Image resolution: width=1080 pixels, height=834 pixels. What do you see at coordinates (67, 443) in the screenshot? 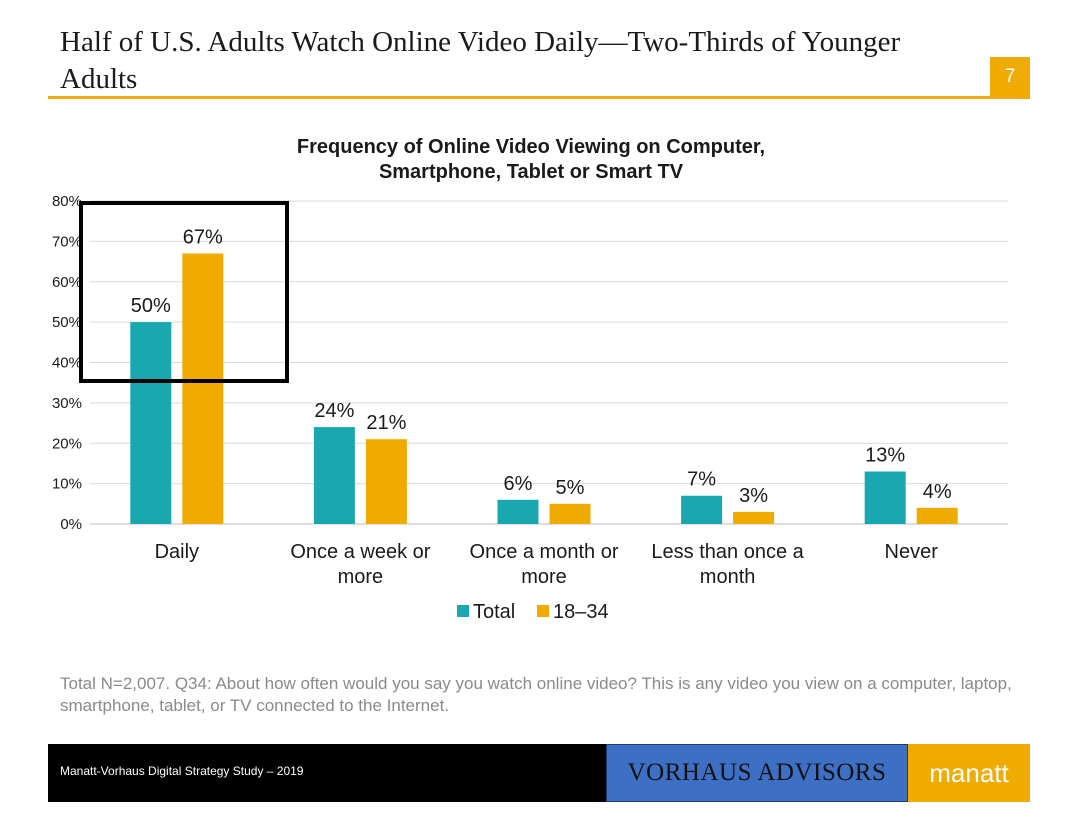
I see `y-tick-label: 20%` at bounding box center [67, 443].